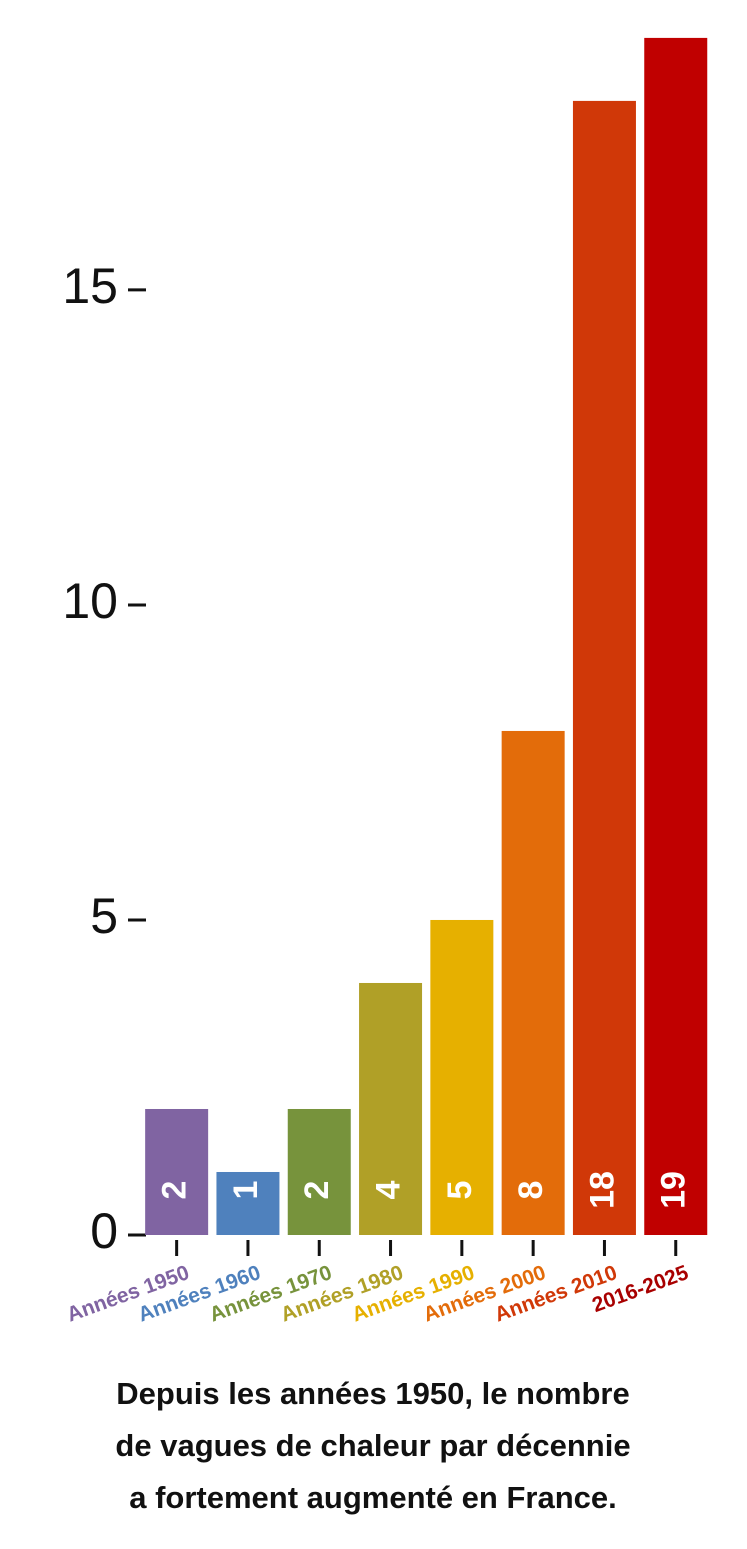  Describe the element at coordinates (246, 1190) in the screenshot. I see `value-label: 1` at that location.